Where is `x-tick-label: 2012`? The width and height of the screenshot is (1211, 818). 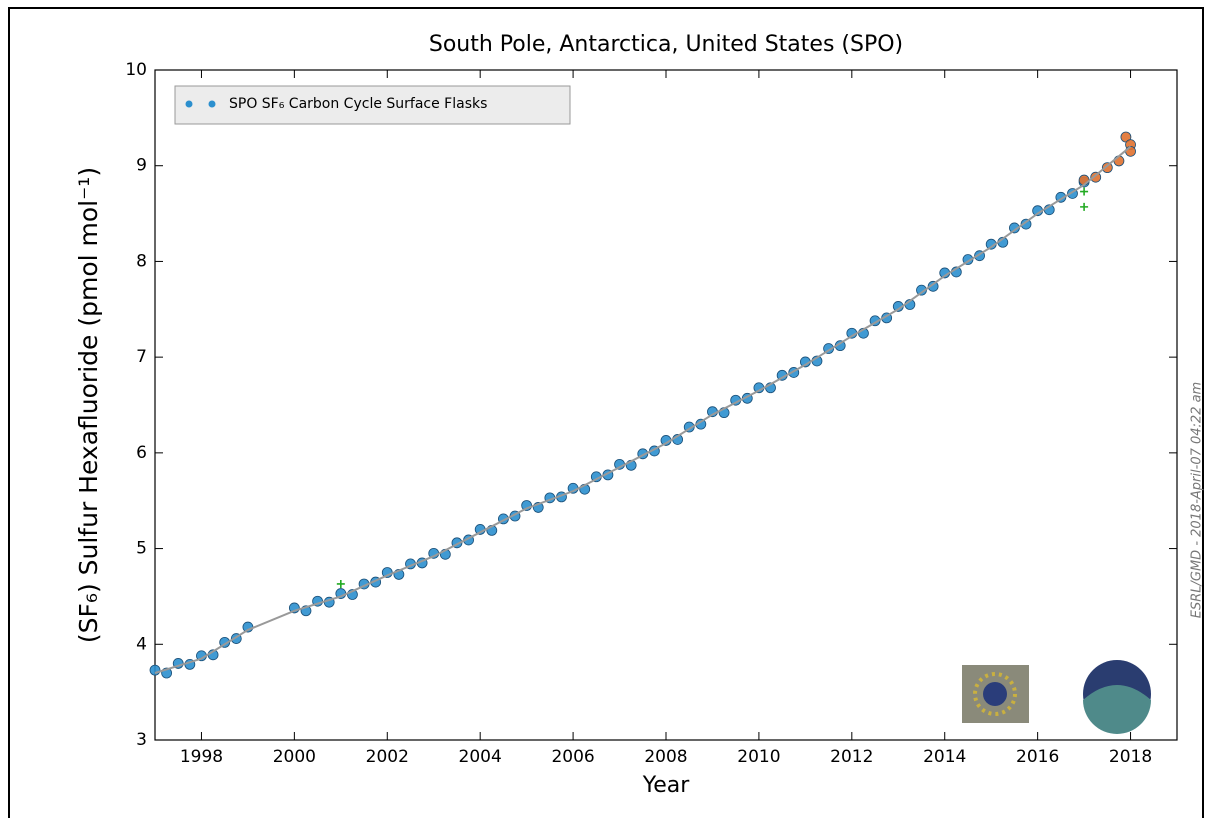
x-tick-label: 2012 is located at coordinates (851, 757).